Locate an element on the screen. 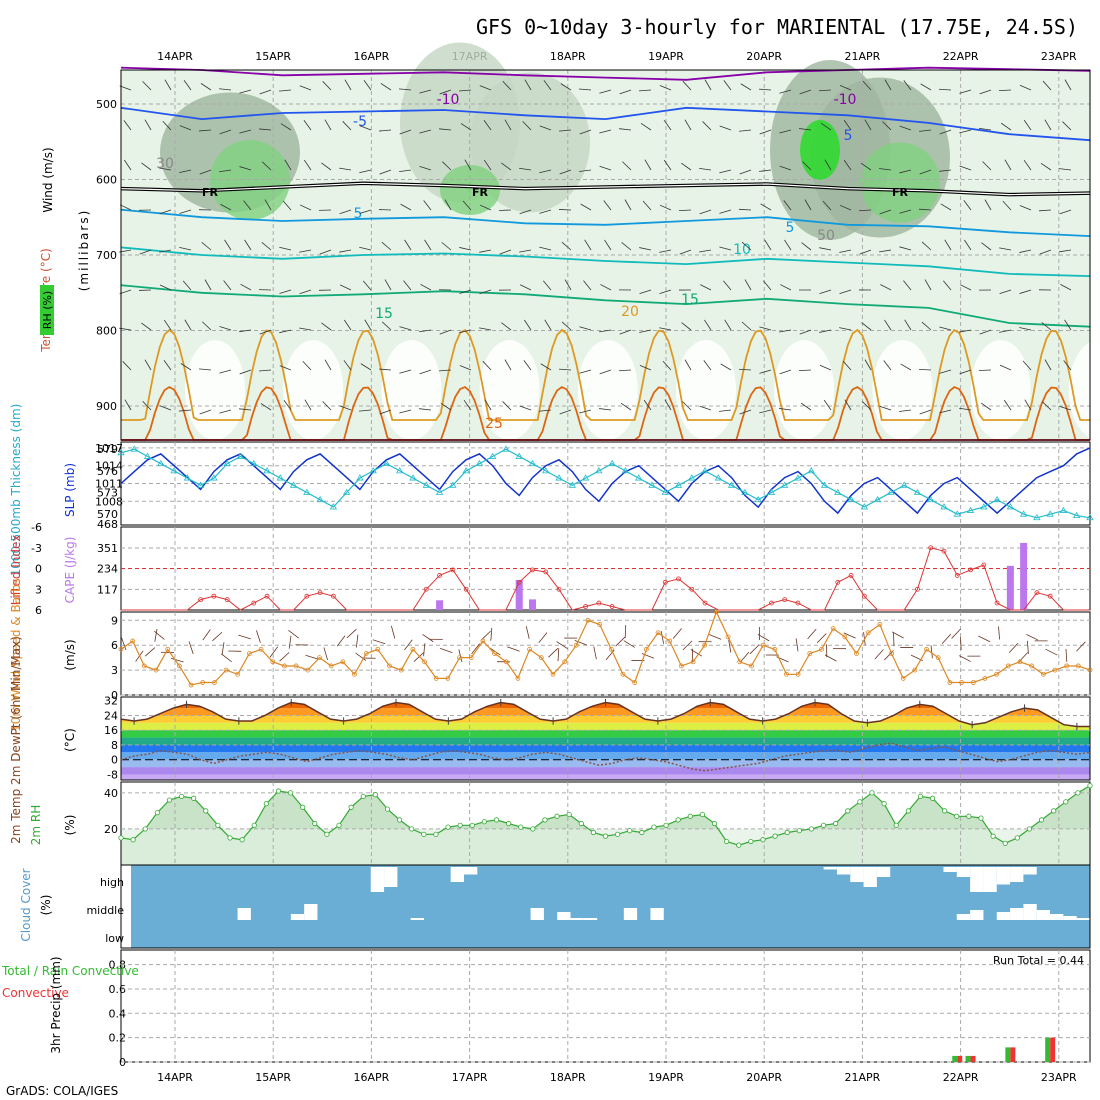 The height and width of the screenshot is (1100, 1100). cape-bar is located at coordinates (519, 594).